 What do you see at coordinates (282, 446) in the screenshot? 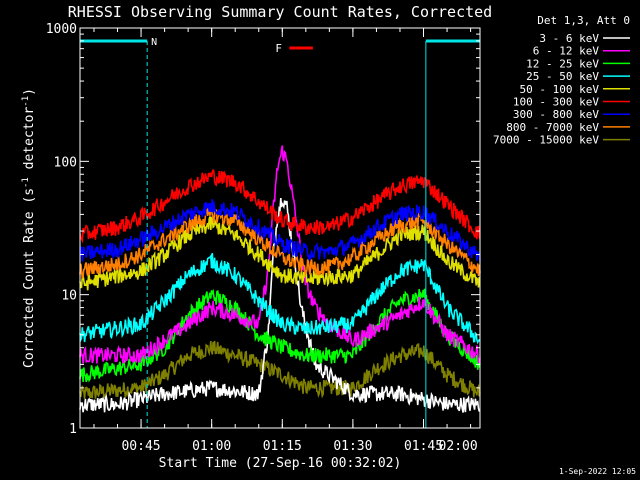
I see `x-tick-label: 01:15` at bounding box center [282, 446].